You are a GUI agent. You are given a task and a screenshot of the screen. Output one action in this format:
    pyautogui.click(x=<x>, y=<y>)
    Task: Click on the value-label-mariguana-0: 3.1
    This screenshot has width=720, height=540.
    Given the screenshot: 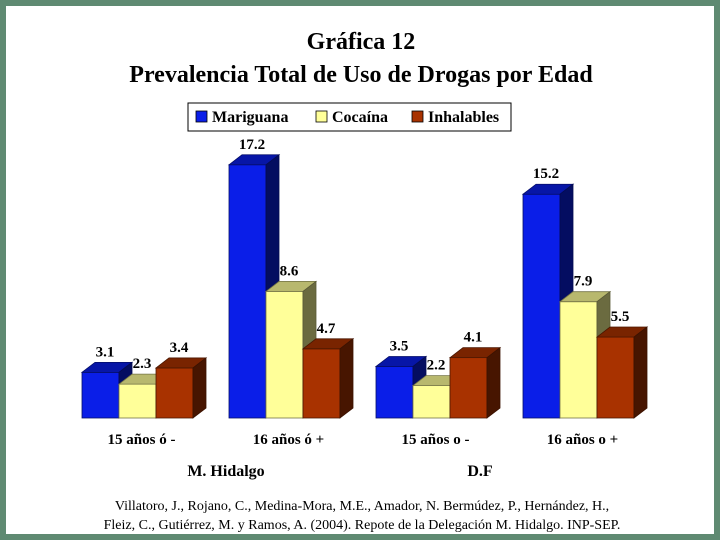 What is the action you would take?
    pyautogui.click(x=105, y=352)
    